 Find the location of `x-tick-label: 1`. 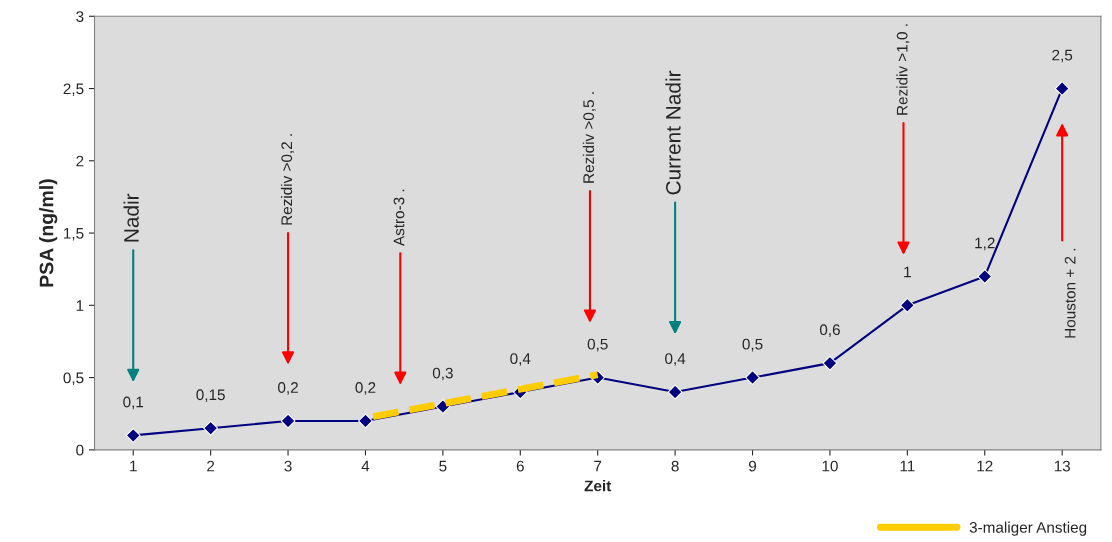

x-tick-label: 1 is located at coordinates (133, 466).